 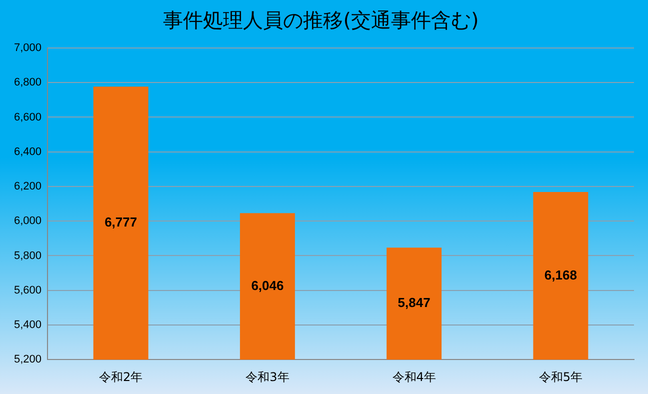 I want to click on data-label: 6,777, so click(x=121, y=222).